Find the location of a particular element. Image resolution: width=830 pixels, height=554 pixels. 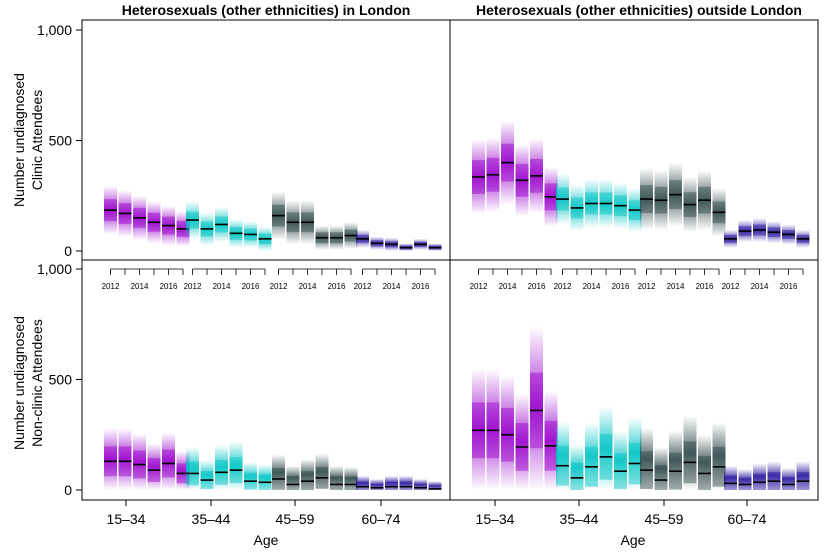

y-axis-label-top-line2: Clinic Attendees is located at coordinates (37, 140).